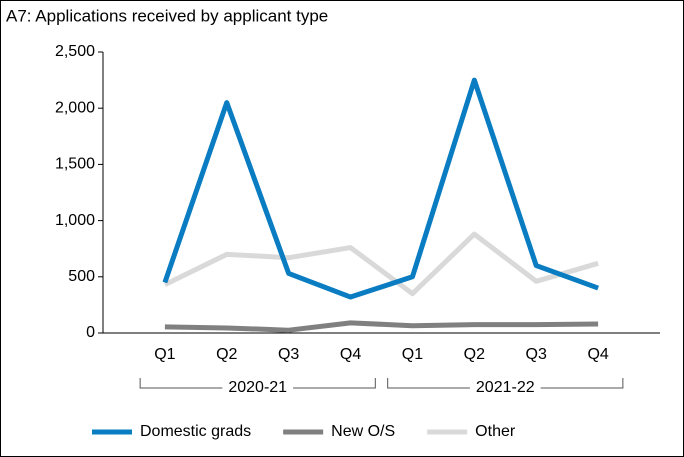 Image resolution: width=684 pixels, height=457 pixels. I want to click on legend-label: Domestic grads, so click(195, 431).